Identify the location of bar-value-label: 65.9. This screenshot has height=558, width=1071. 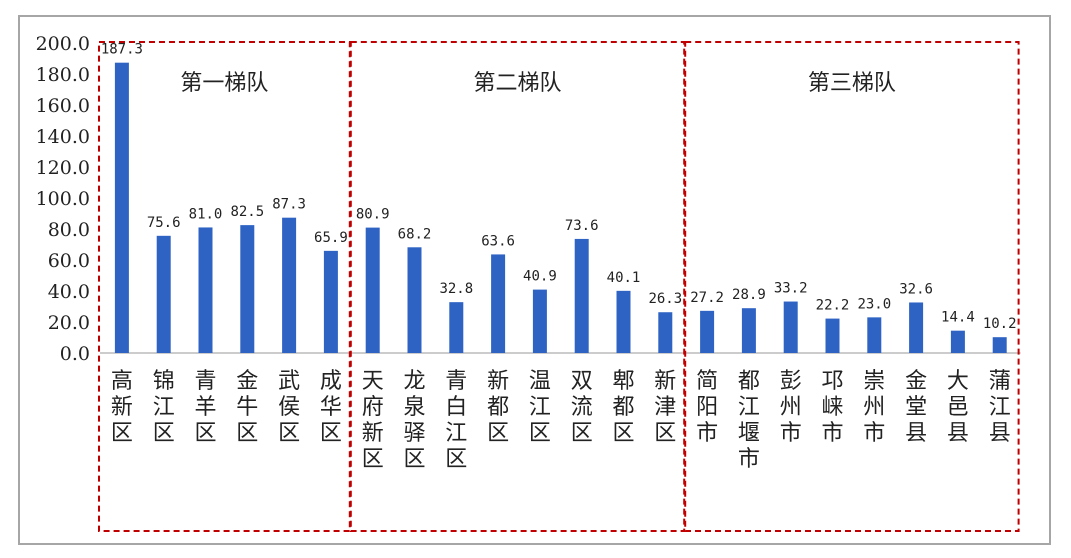
(331, 238).